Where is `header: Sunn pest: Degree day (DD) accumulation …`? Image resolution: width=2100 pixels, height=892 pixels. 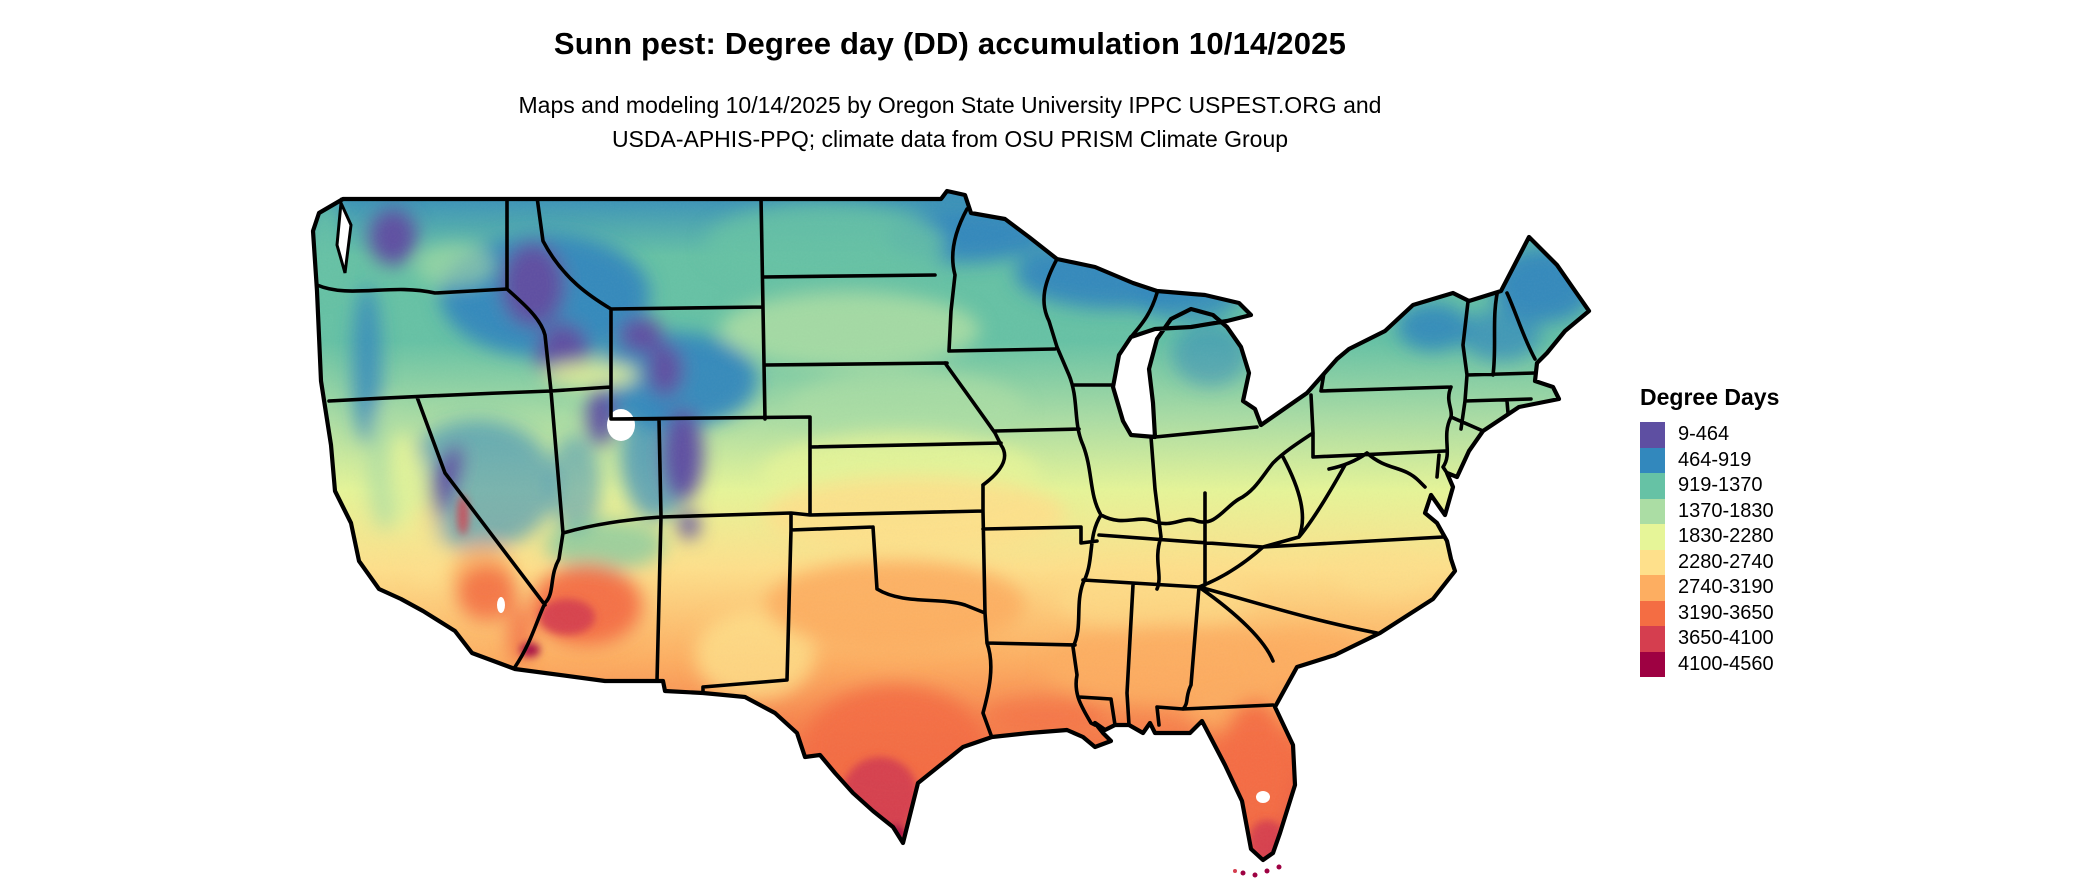
header: Sunn pest: Degree day (DD) accumulation … is located at coordinates (950, 91).